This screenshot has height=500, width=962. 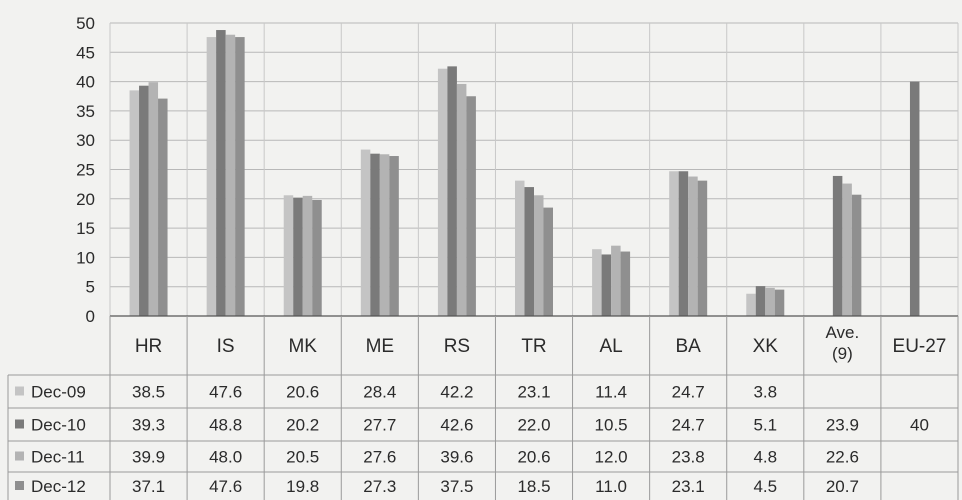 I want to click on table-cell: 11.0, so click(x=611, y=486).